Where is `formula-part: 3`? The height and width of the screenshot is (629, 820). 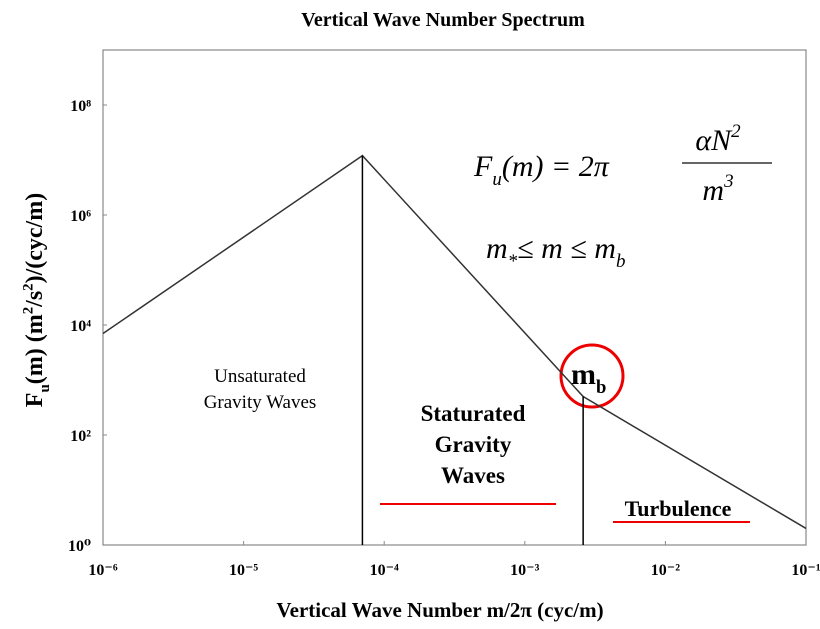 formula-part: 3 is located at coordinates (728, 181).